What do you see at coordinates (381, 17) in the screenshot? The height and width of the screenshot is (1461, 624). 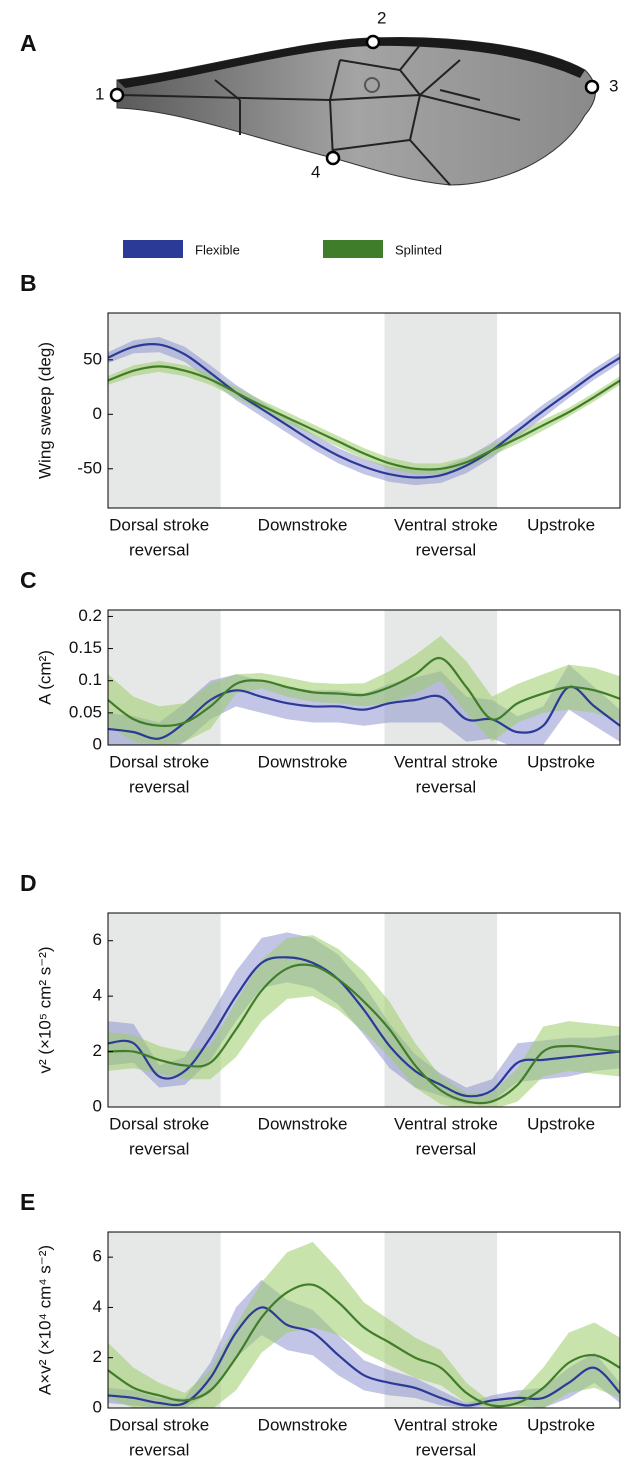 I see `landmark-label: 2` at bounding box center [381, 17].